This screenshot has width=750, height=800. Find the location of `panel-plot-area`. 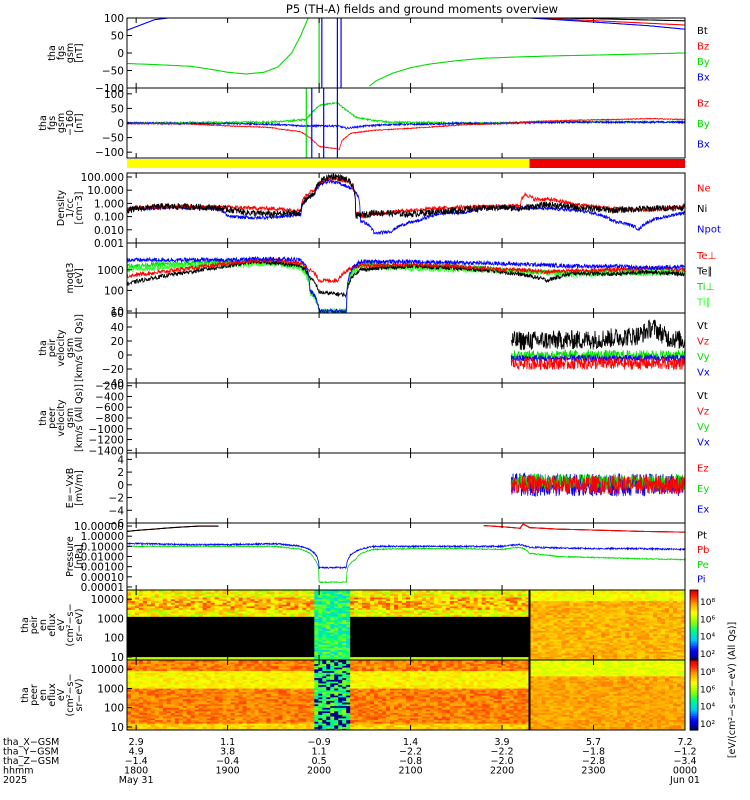

panel-plot-area is located at coordinates (406, 284).